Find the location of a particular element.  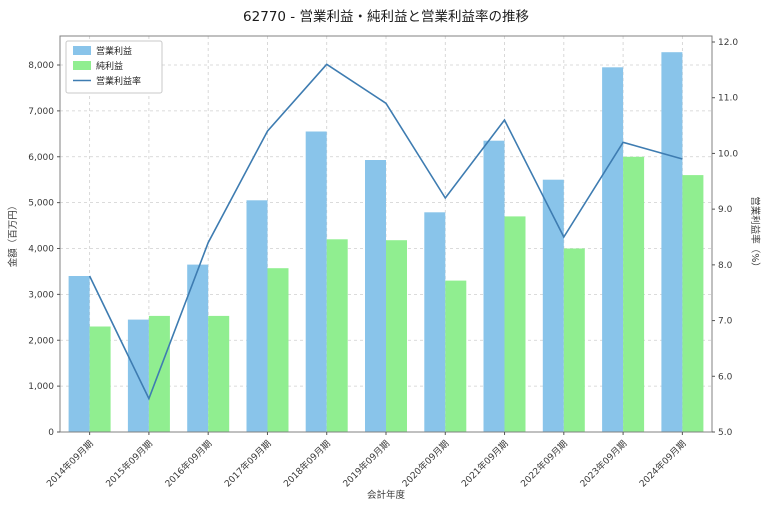

x-tick-label: 2019年09月期 is located at coordinates (366, 464).